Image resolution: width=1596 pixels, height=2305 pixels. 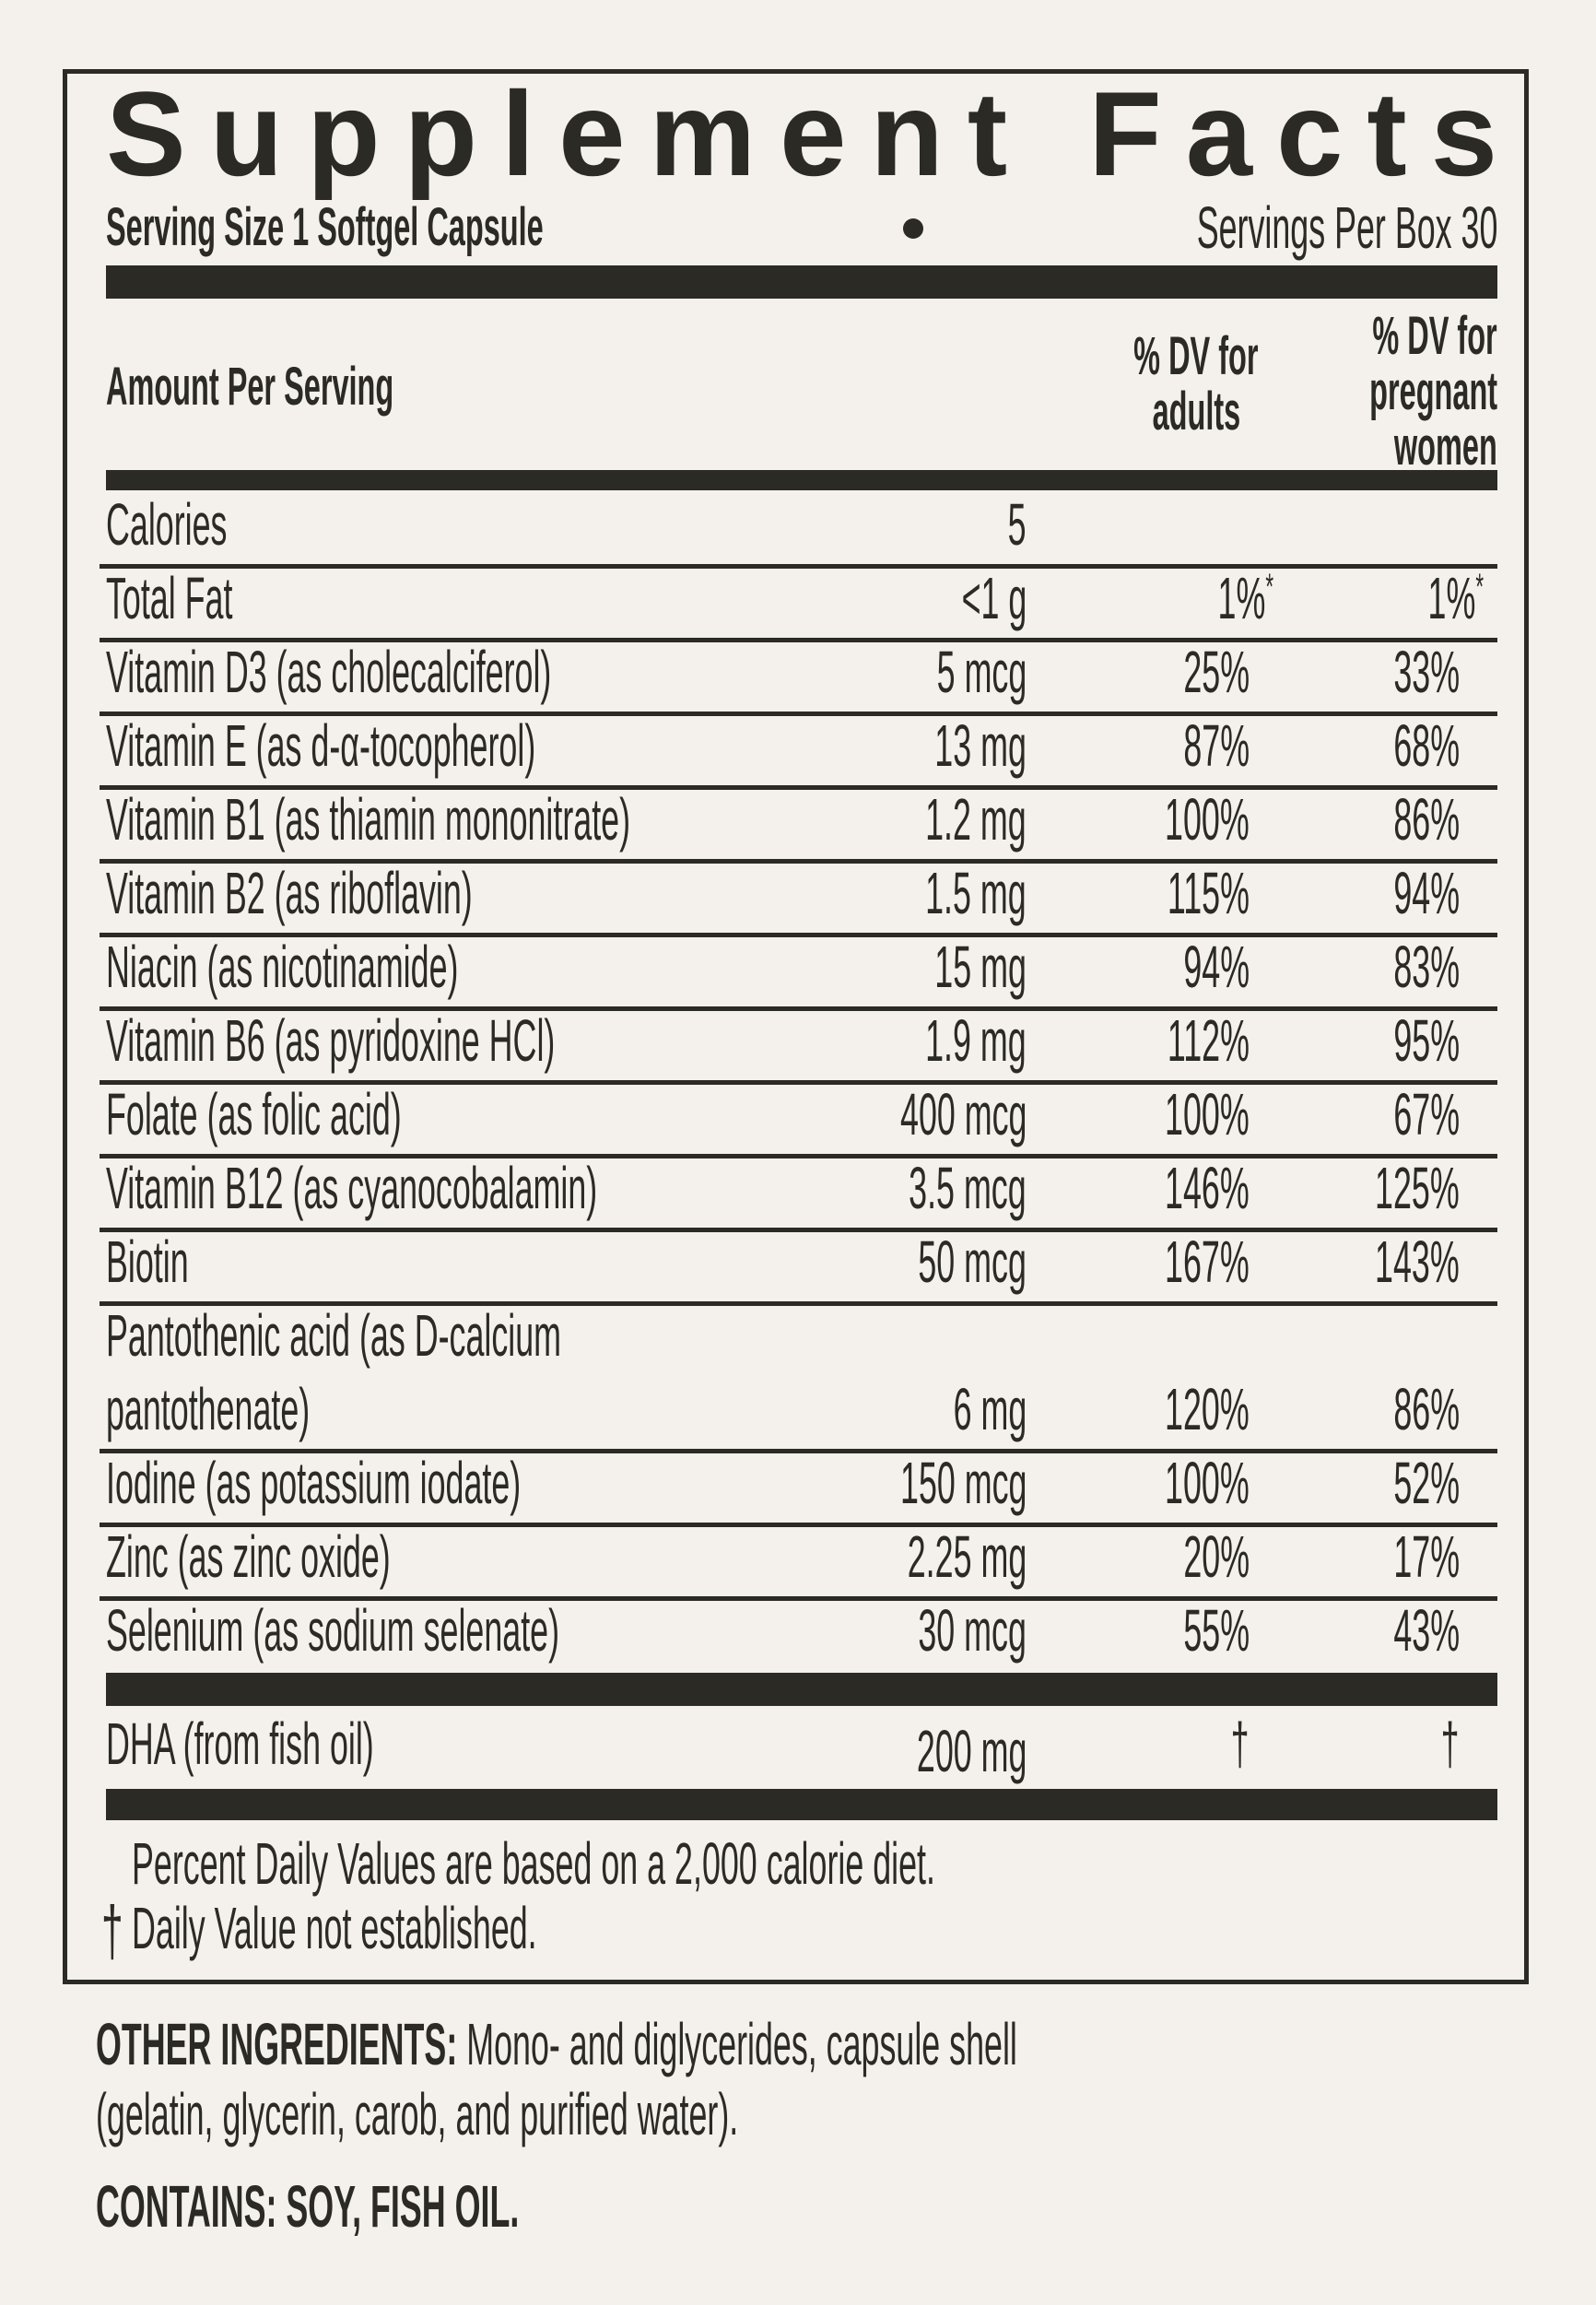 I want to click on dv-pregnant: 67%, so click(x=1426, y=1114).